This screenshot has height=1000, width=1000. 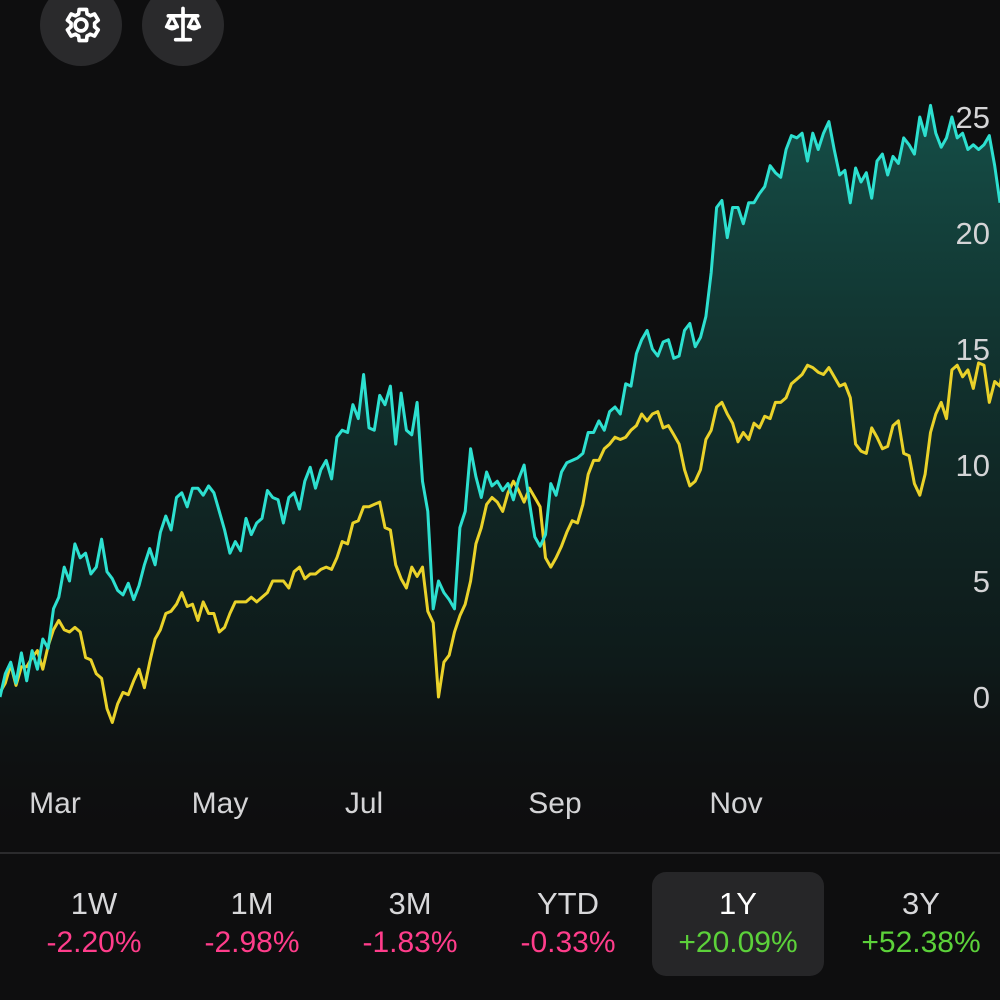 What do you see at coordinates (183, 24) in the screenshot?
I see `scale-icon` at bounding box center [183, 24].